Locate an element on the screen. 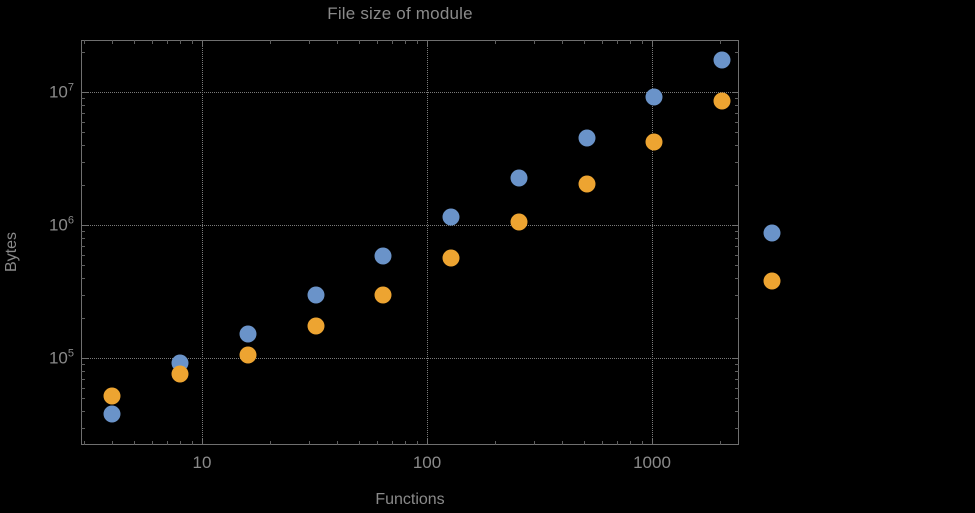 The height and width of the screenshot is (513, 975). y-tick-label: 10⁵ is located at coordinates (61, 357).